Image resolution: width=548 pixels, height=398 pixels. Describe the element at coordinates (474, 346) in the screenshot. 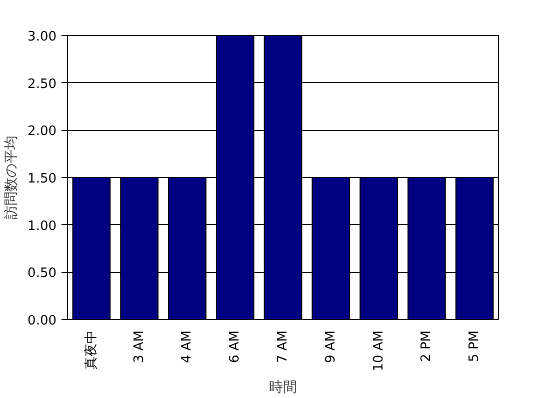

I see `x-tick-label: 5 PM` at that location.